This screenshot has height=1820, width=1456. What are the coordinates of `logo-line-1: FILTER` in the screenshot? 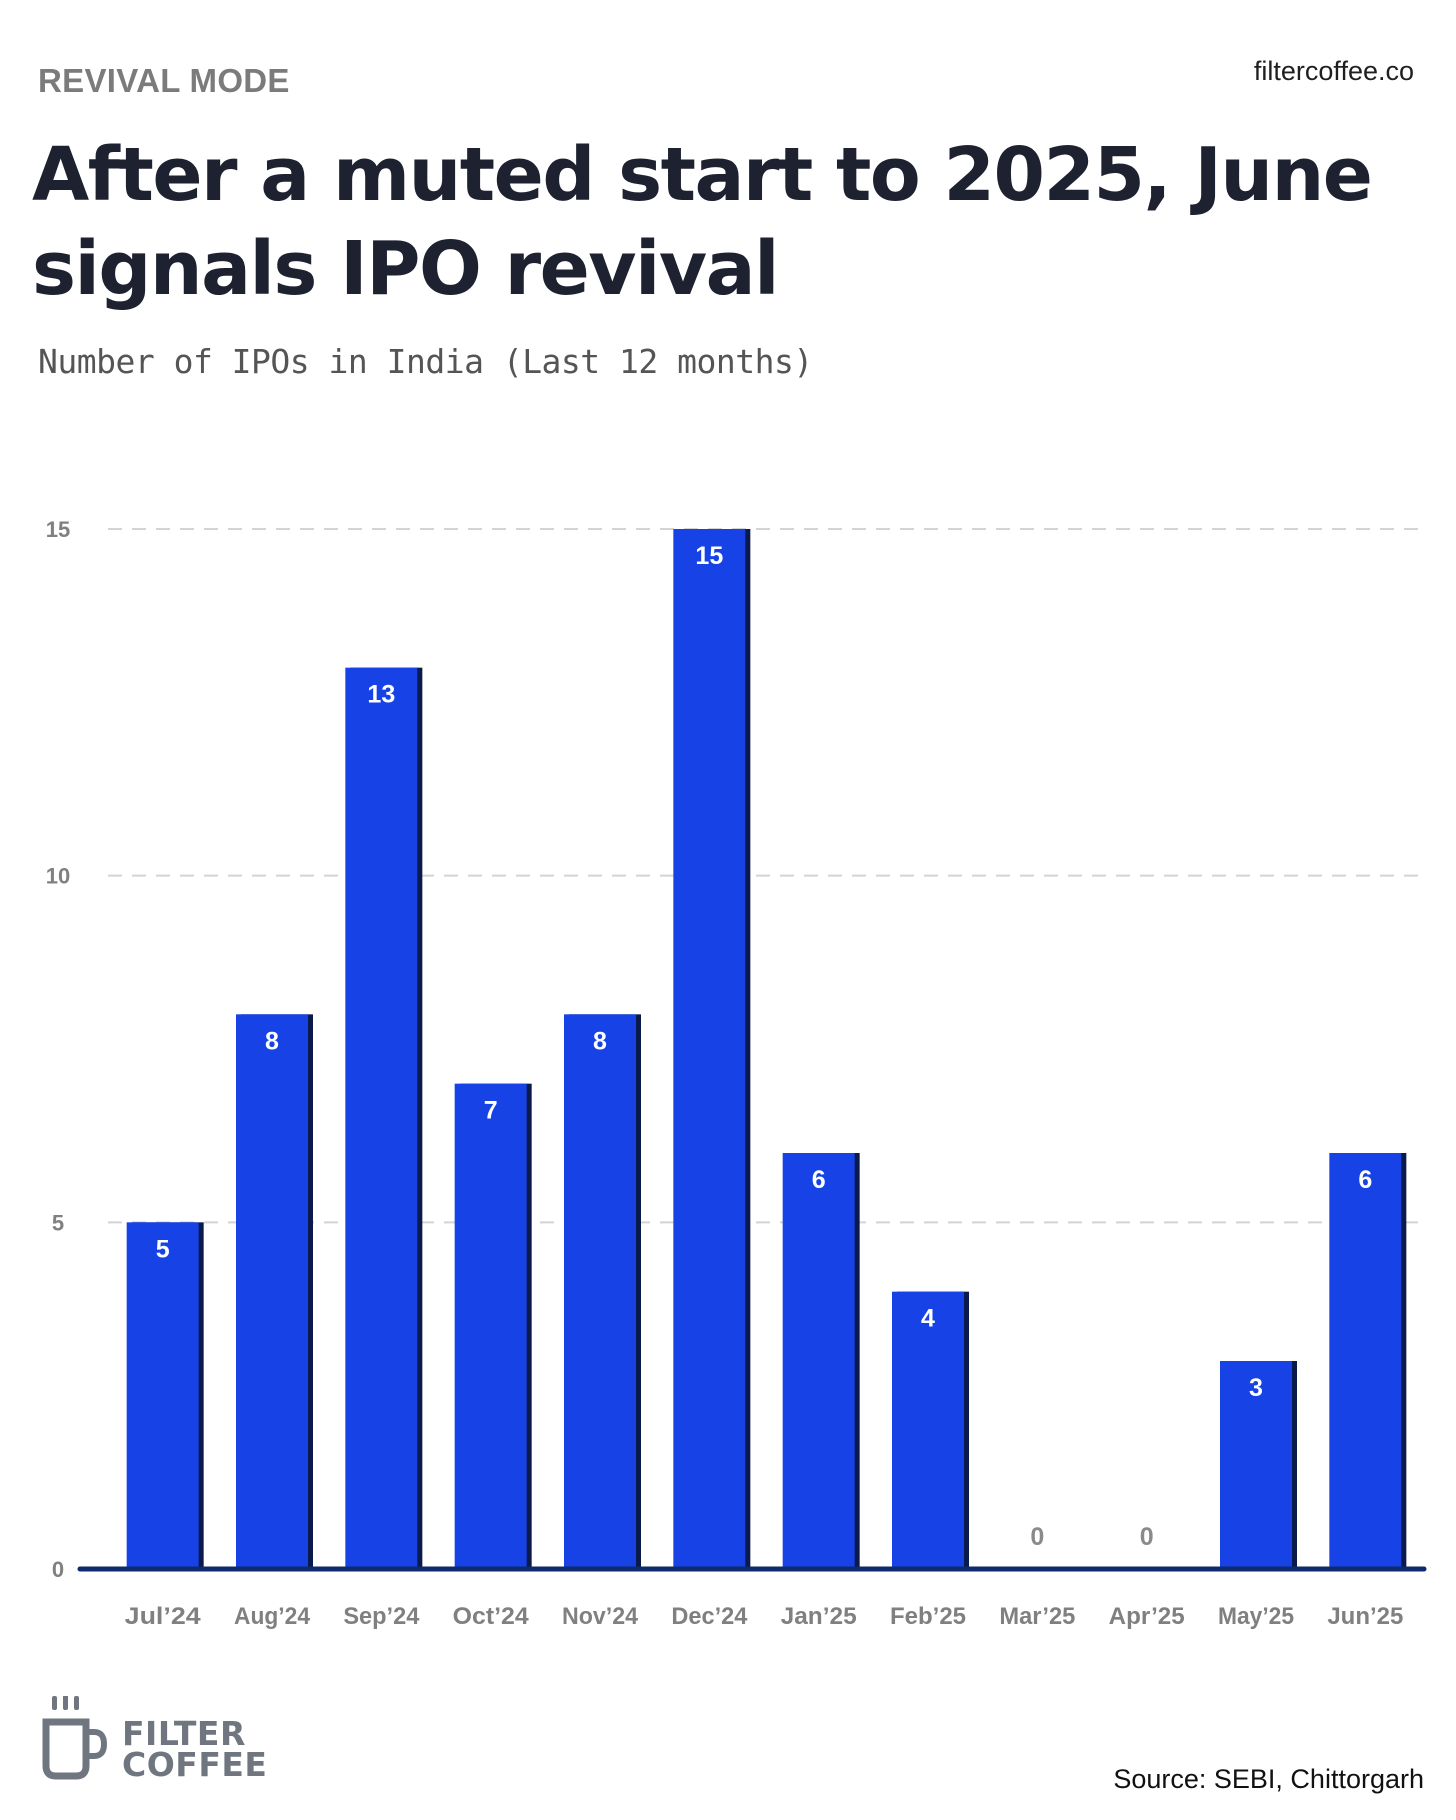 It's located at (184, 1733).